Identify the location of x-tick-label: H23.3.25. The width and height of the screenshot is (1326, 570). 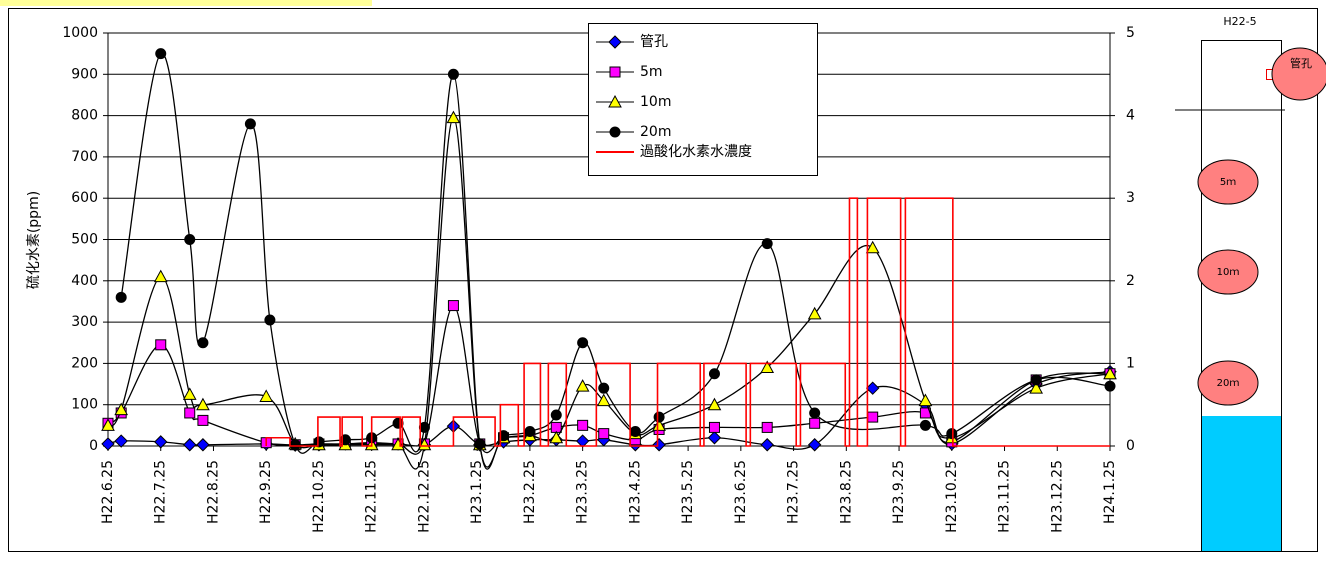
(583, 492).